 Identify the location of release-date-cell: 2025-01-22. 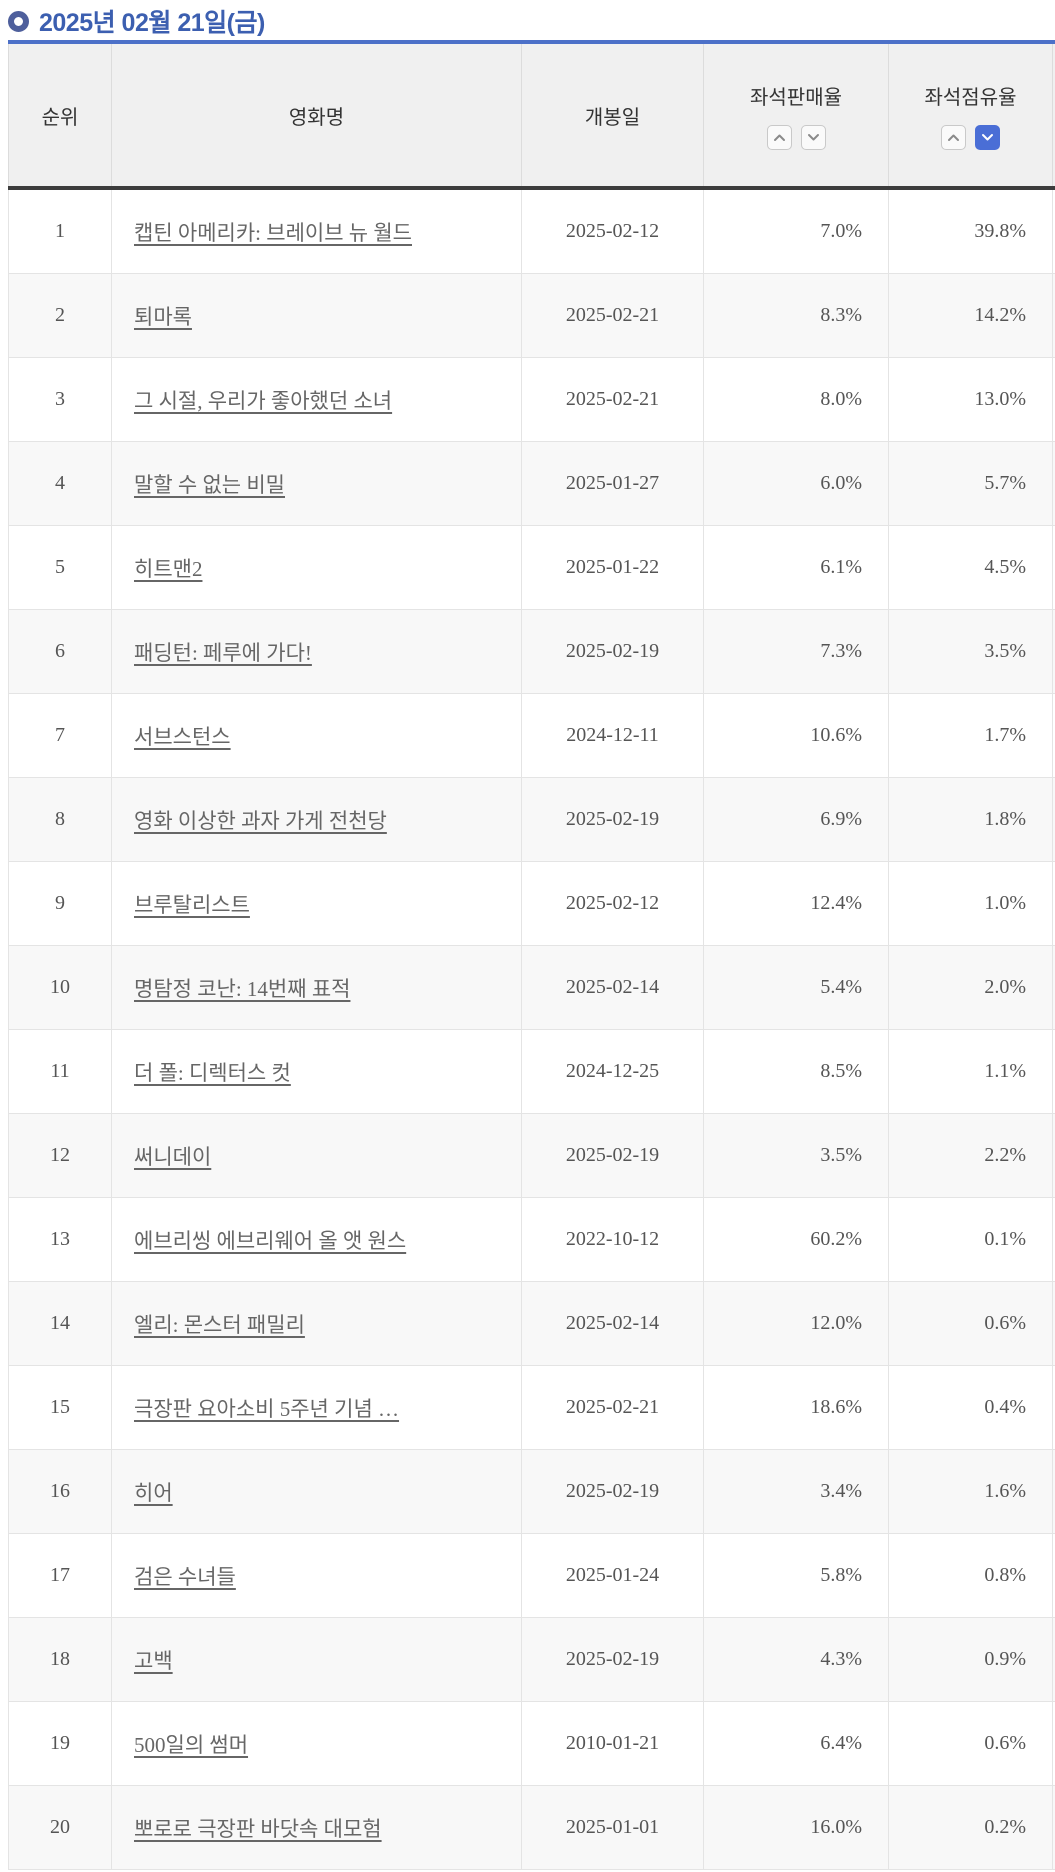
(612, 567).